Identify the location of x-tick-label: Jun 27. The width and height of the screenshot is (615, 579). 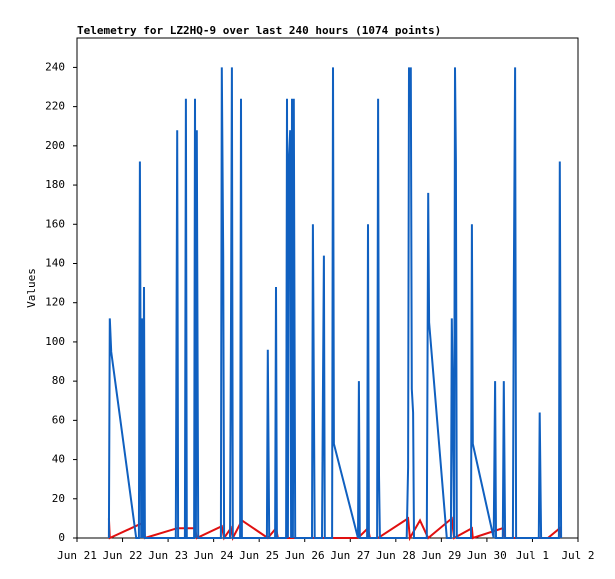
(350, 555).